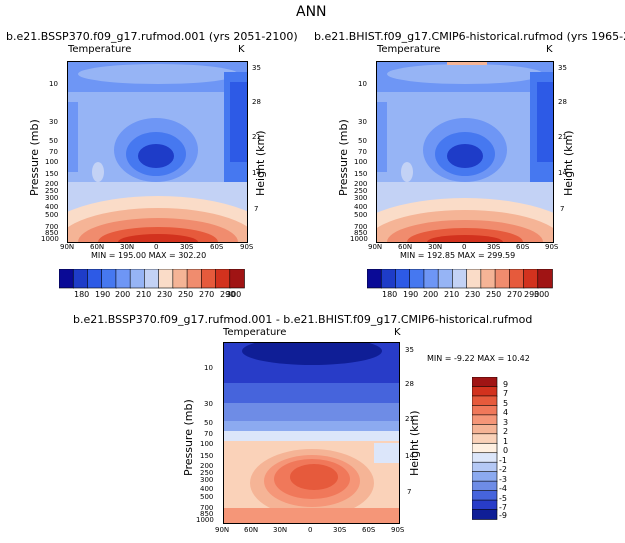 Image resolution: width=625 pixels, height=543 pixels. What do you see at coordinates (186, 294) in the screenshot?
I see `panel1-cbar-label: 250` at bounding box center [186, 294].